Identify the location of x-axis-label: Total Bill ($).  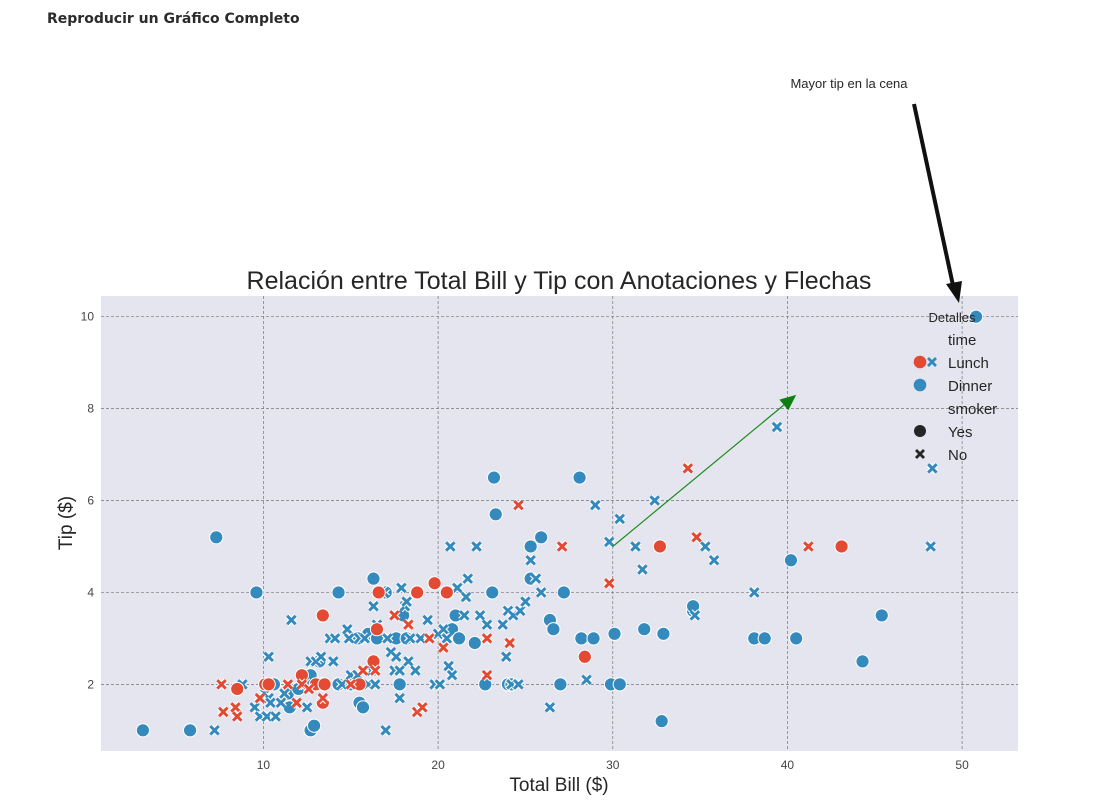
(558, 785).